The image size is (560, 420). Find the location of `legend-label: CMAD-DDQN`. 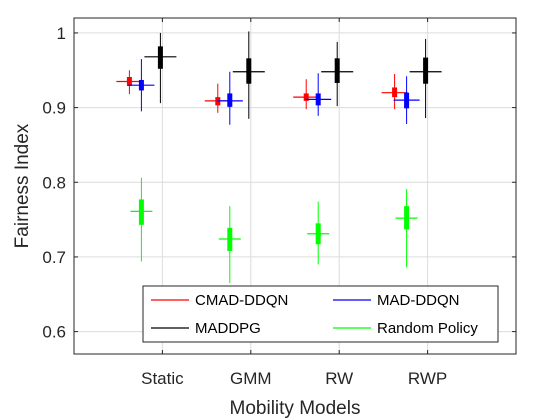

legend-label: CMAD-DDQN is located at coordinates (241, 300).